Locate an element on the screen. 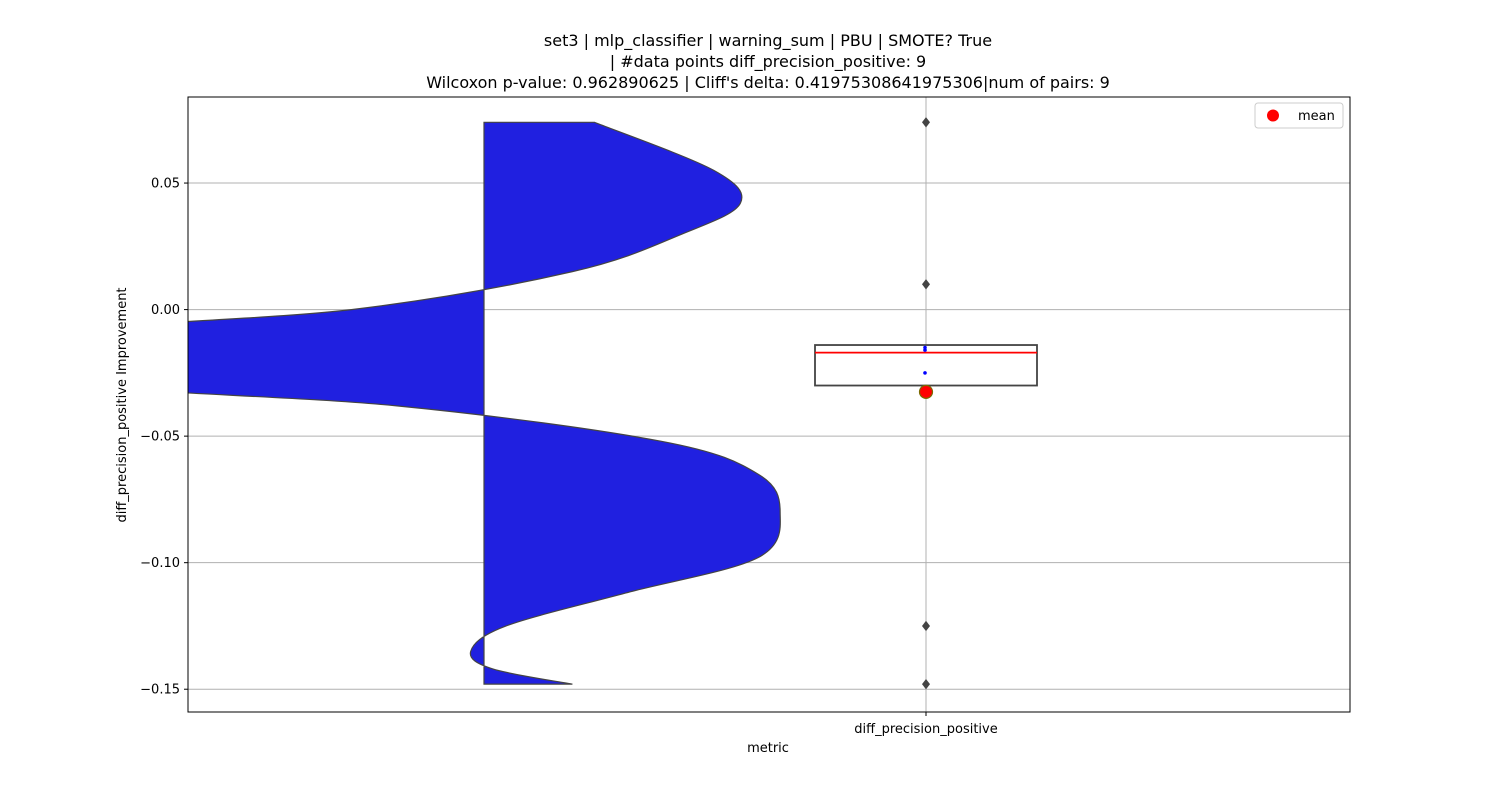 This screenshot has height=800, width=1500. legend: mean is located at coordinates (1299, 115).